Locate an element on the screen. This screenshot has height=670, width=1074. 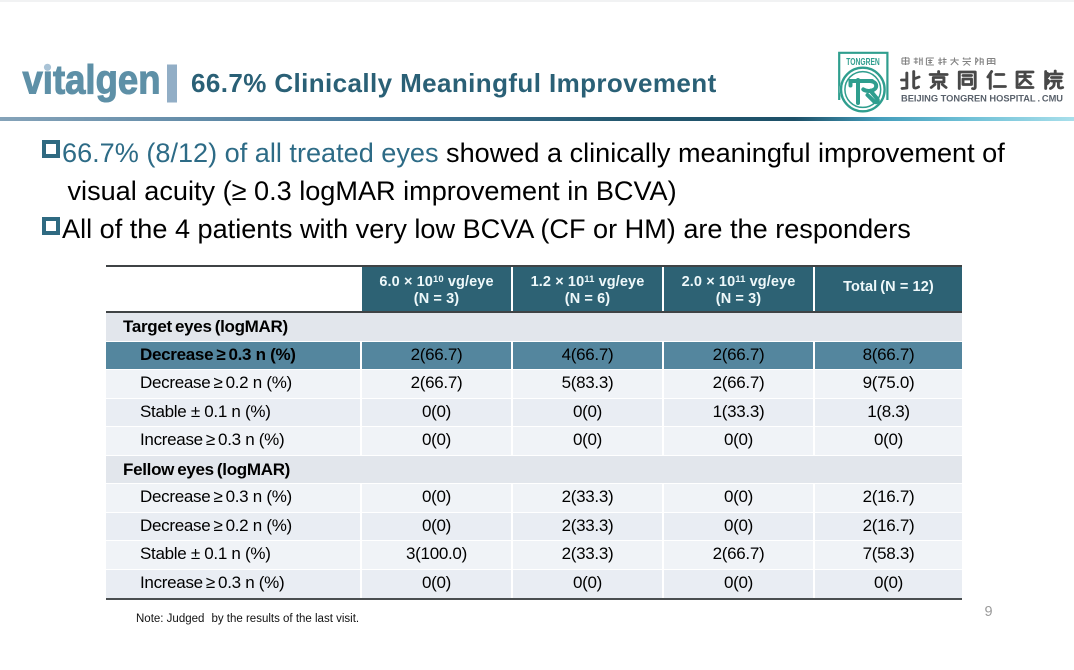
svg-text: vıtalgen is located at coordinates (92, 80).